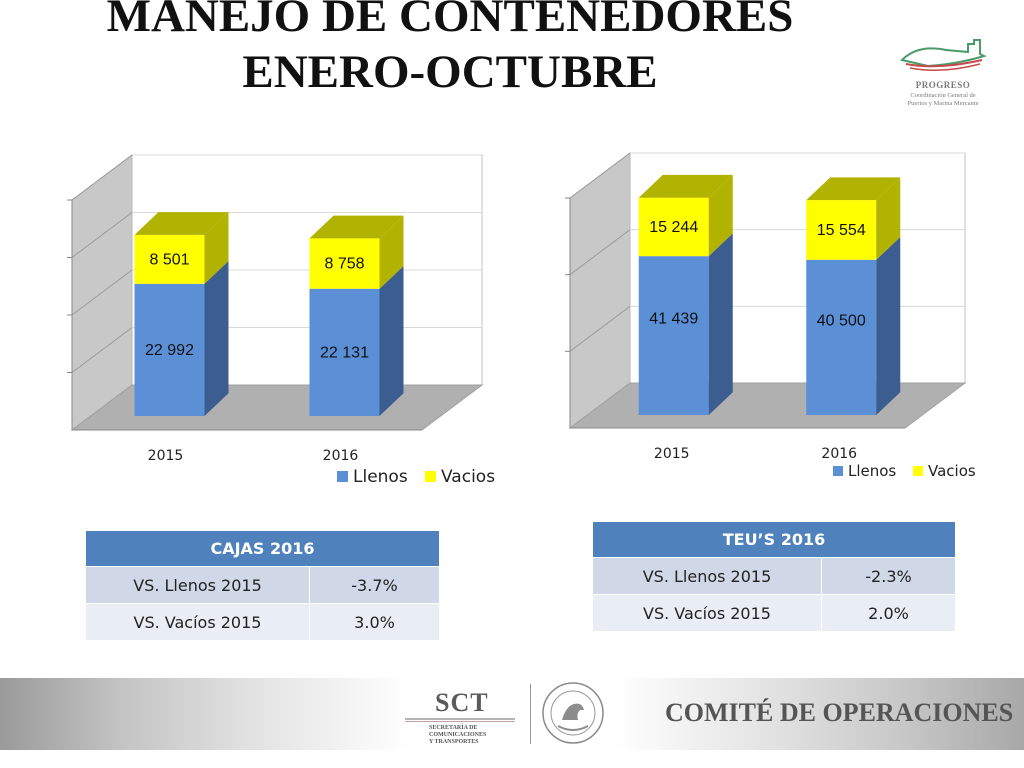  I want to click on footer-band, so click(512, 714).